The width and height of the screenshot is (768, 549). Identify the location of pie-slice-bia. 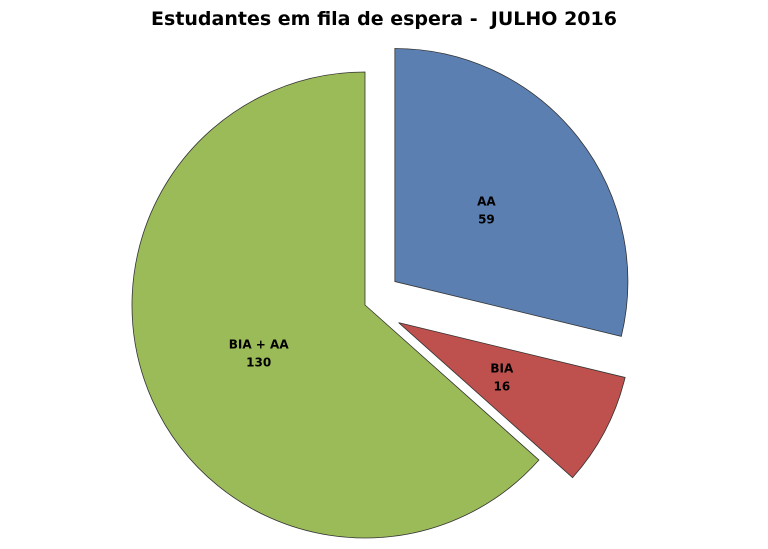
(512, 400).